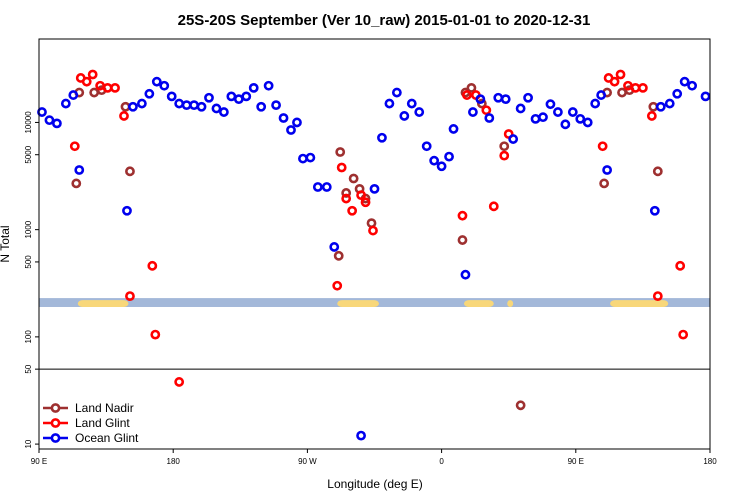  What do you see at coordinates (31, 280) in the screenshot?
I see `y-axis-ticks: 10 50 100 500 1000 5000 10000` at bounding box center [31, 280].